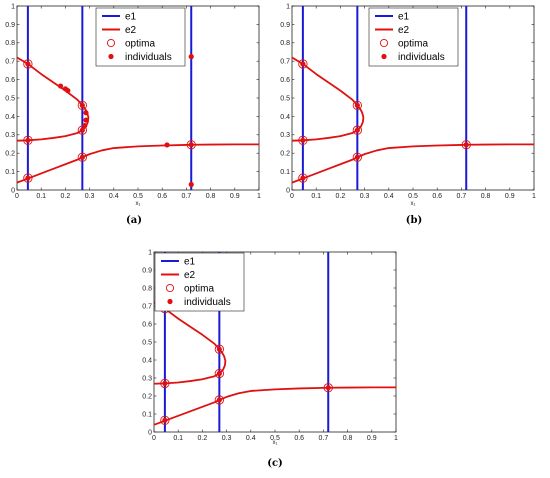 The width and height of the screenshot is (550, 478). I want to click on subplot-caption: (c), so click(275, 463).